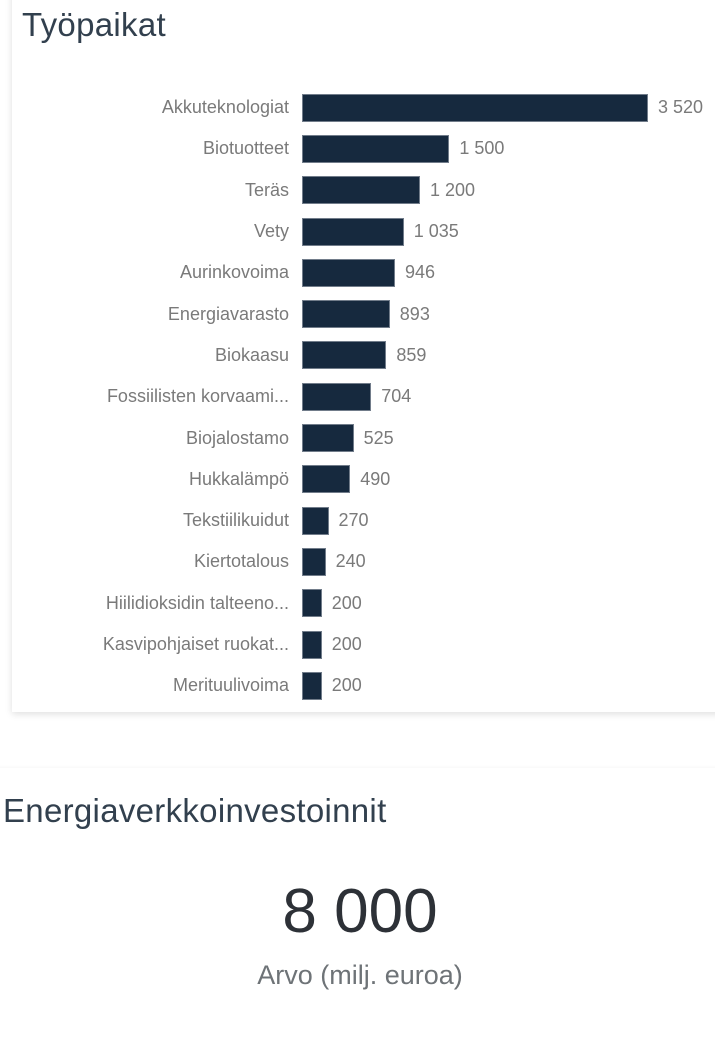 The height and width of the screenshot is (1038, 715). What do you see at coordinates (414, 313) in the screenshot?
I see `bar-value-label: 893` at bounding box center [414, 313].